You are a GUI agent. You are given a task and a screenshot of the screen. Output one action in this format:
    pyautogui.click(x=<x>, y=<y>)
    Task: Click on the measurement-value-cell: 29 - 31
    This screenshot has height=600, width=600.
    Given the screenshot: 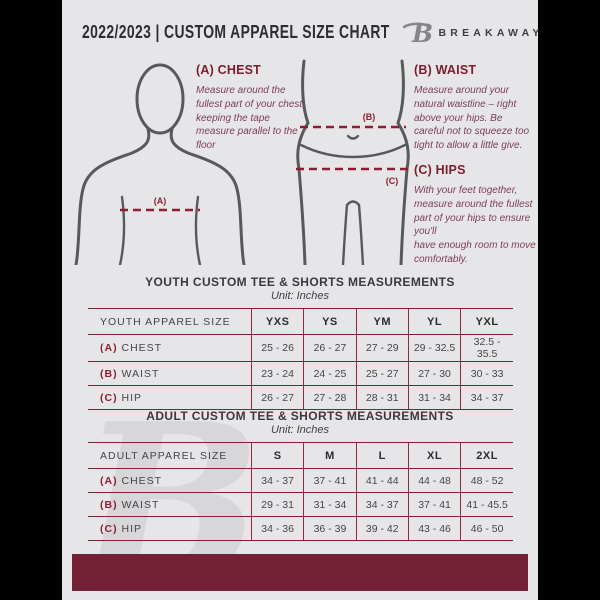 What is the action you would take?
    pyautogui.click(x=277, y=504)
    